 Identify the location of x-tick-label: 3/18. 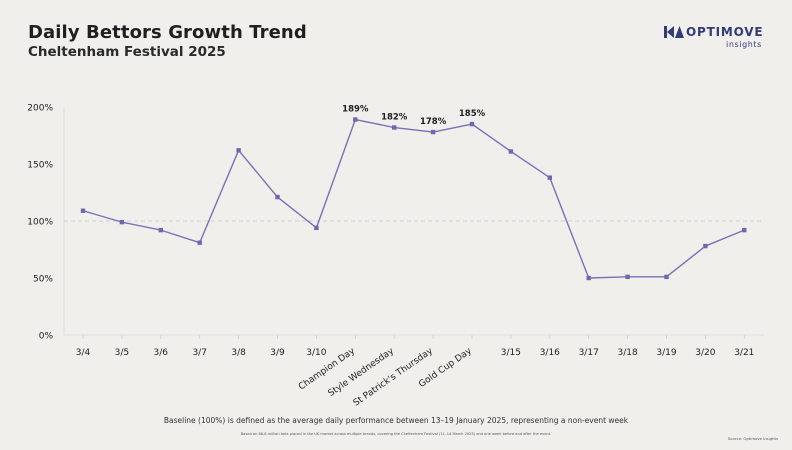
(627, 353).